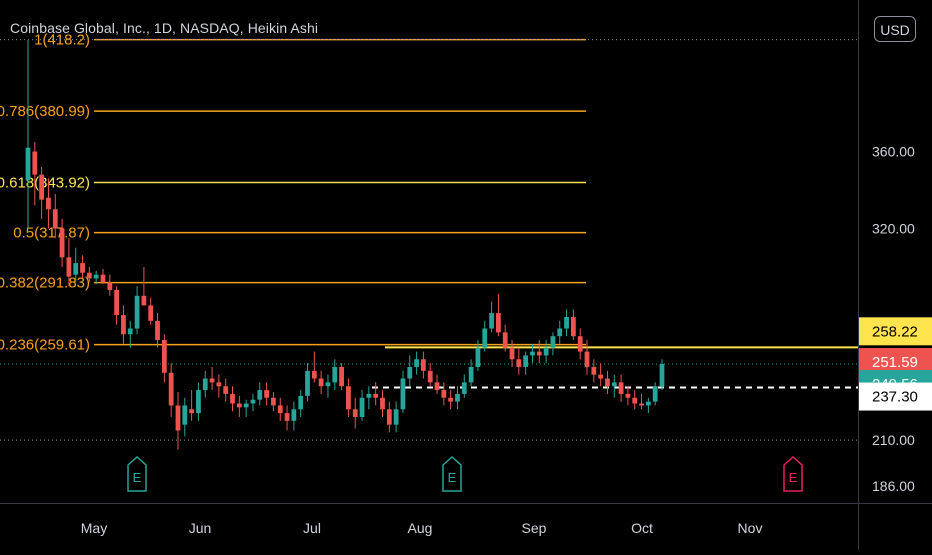 The image size is (932, 555). I want to click on price-label-badge: 237.30, so click(895, 396).